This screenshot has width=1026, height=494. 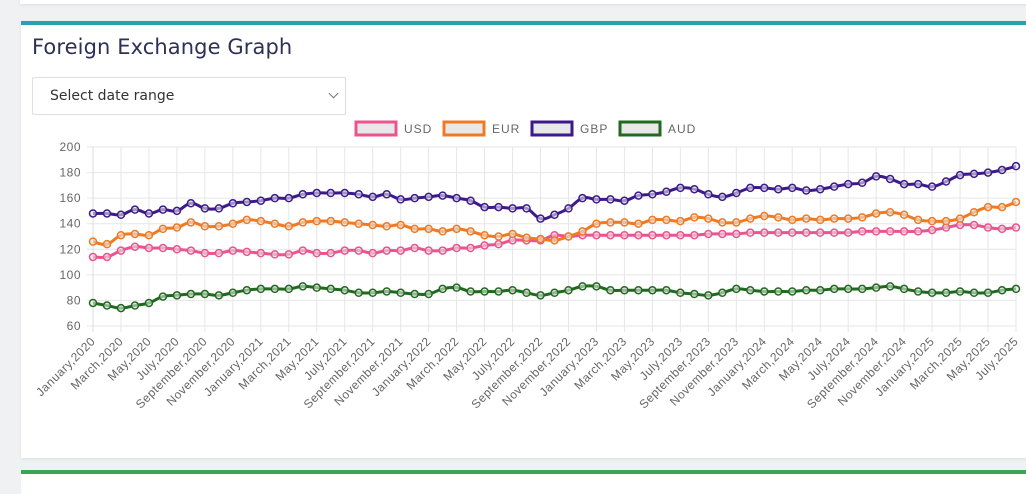 What do you see at coordinates (554, 223) in the screenshot?
I see `series-eur` at bounding box center [554, 223].